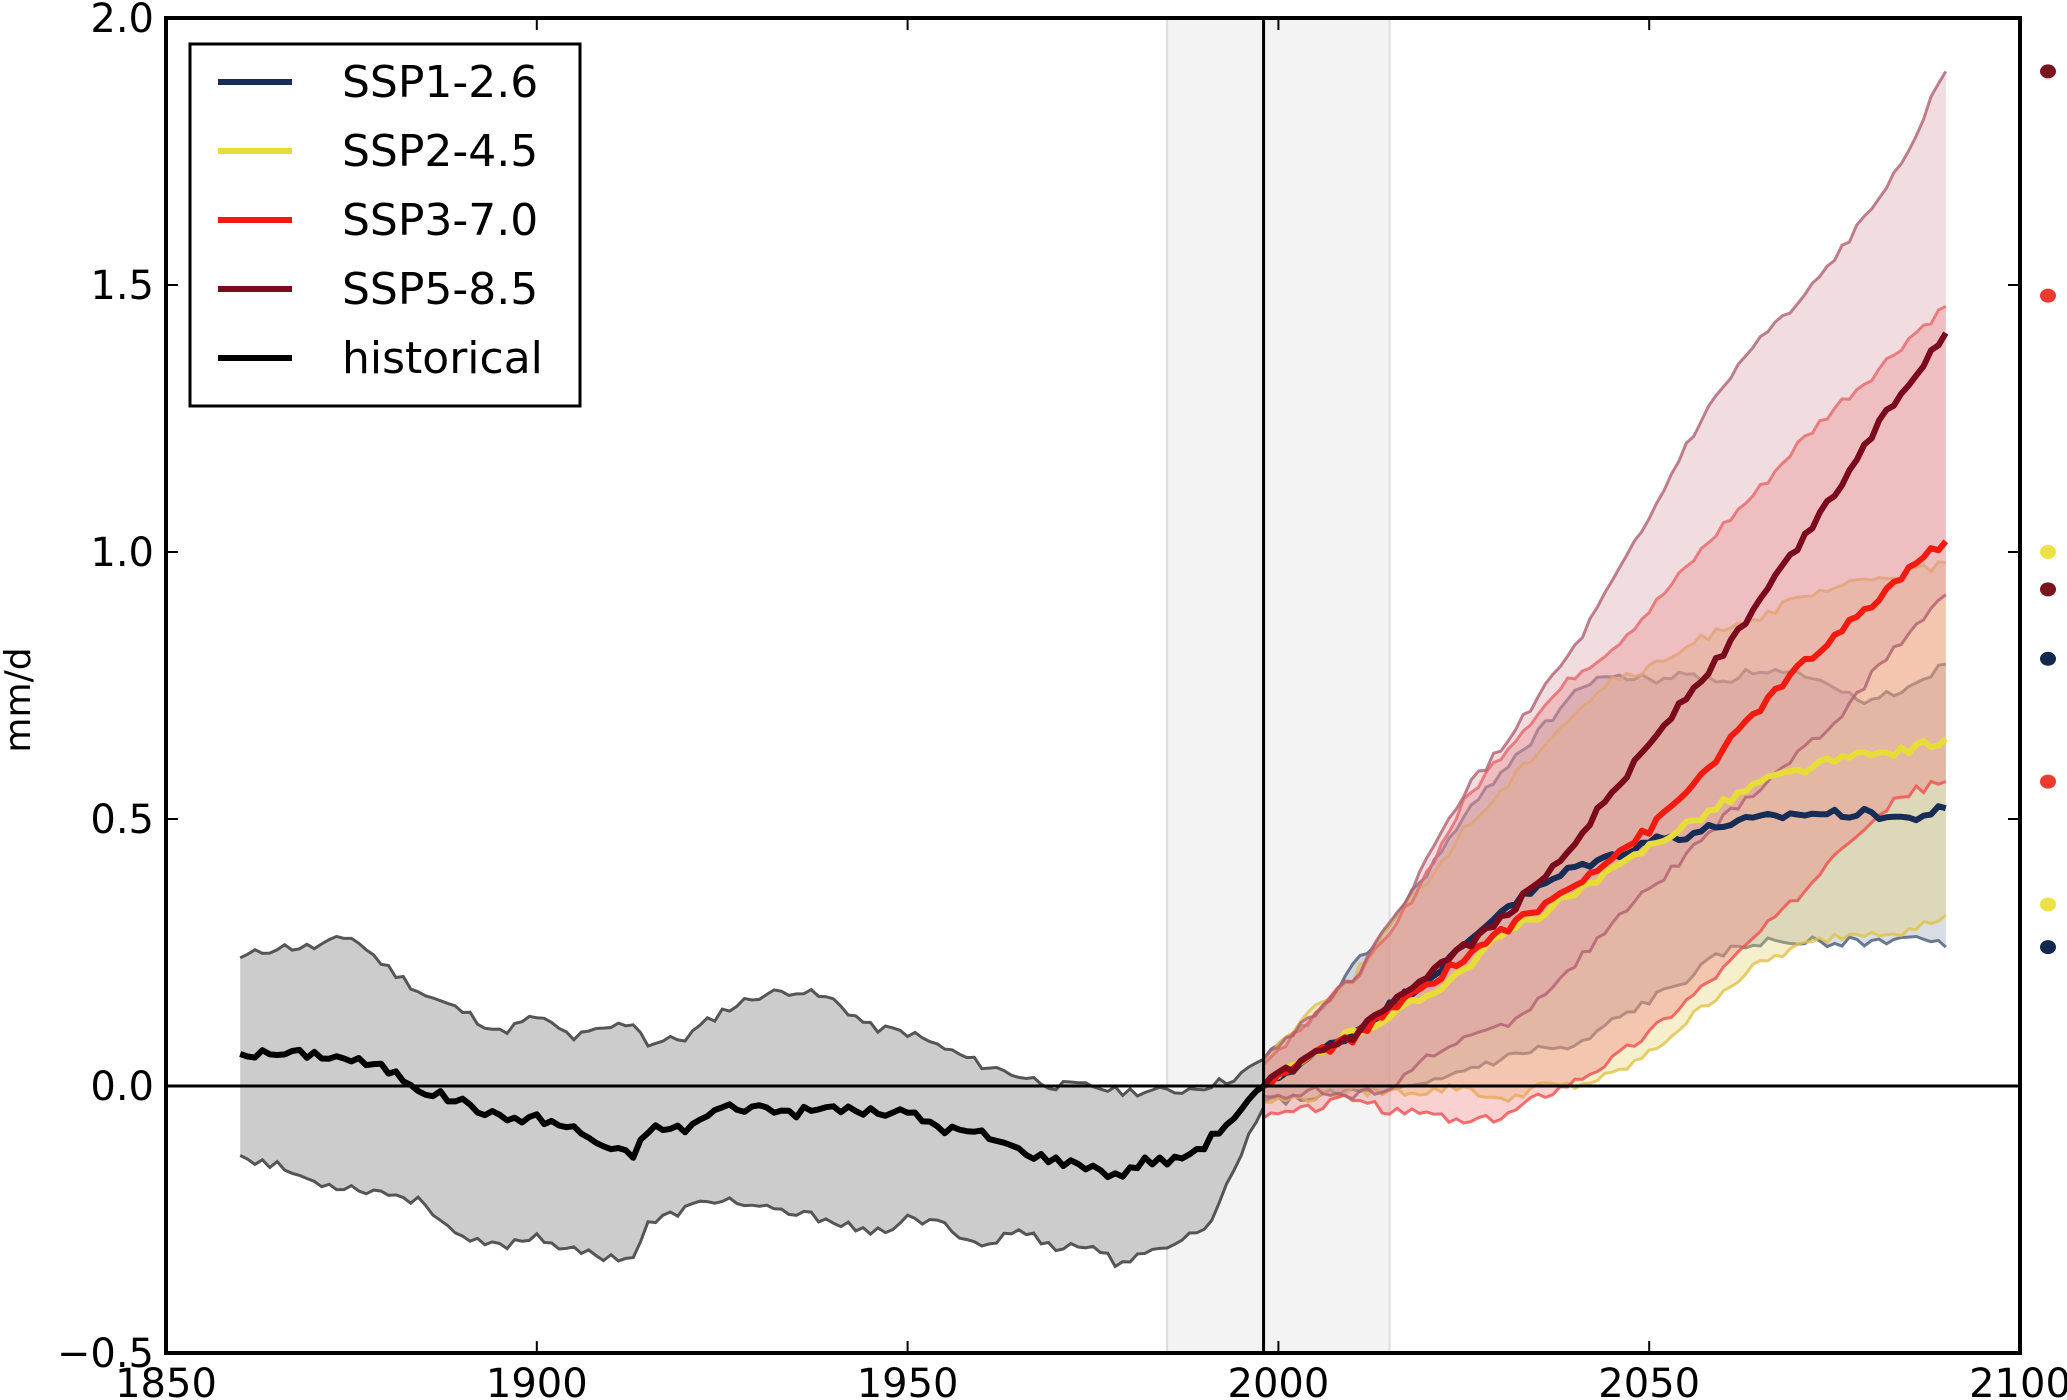  Describe the element at coordinates (2048, 509) in the screenshot. I see `side-markers` at that location.